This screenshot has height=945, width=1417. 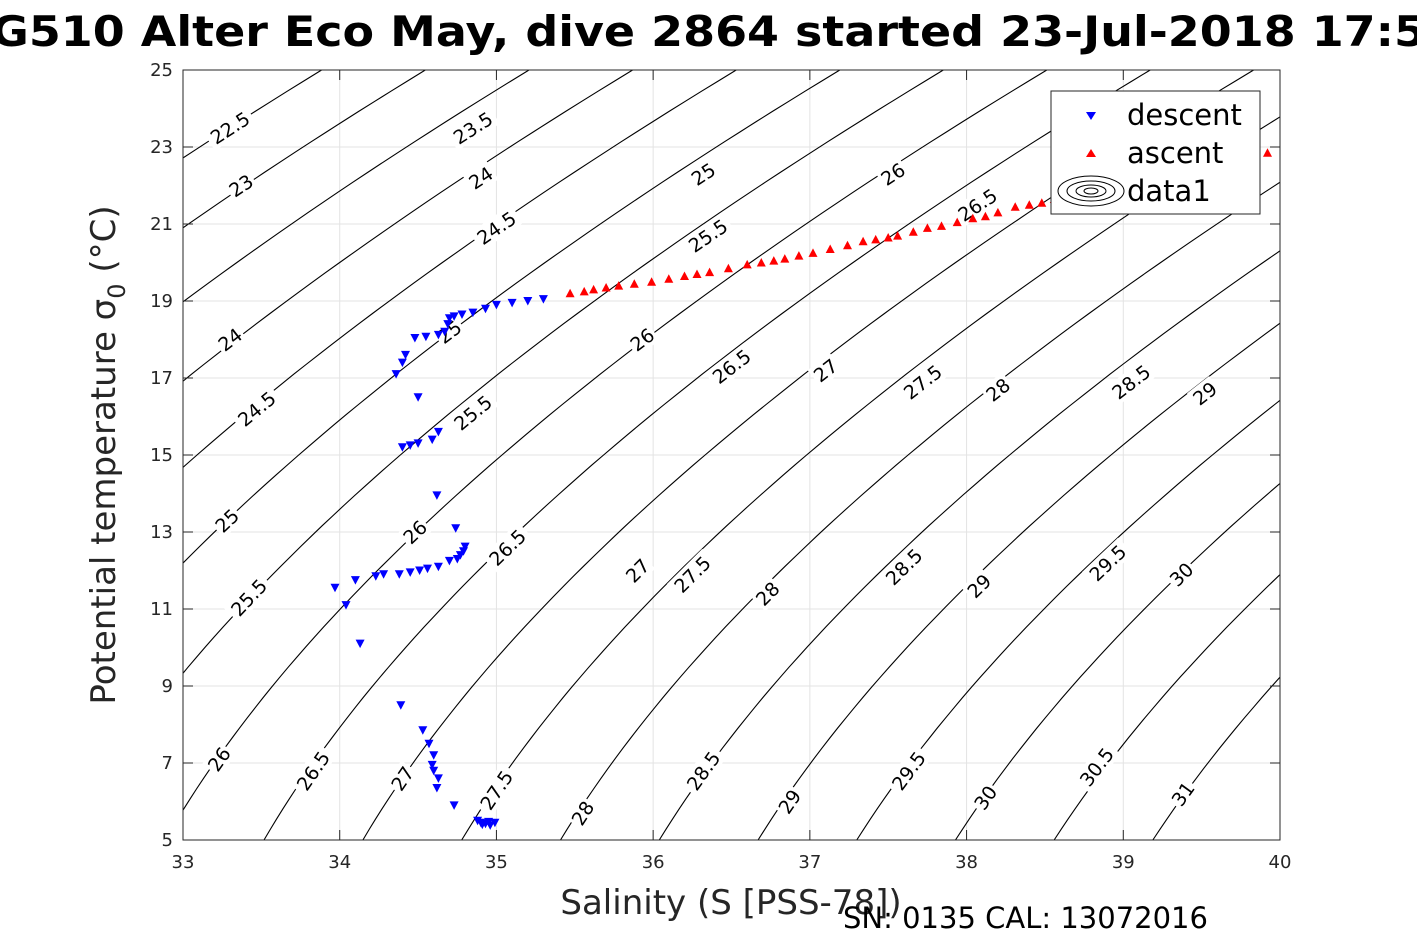 What do you see at coordinates (161, 224) in the screenshot?
I see `y-tick-label: 21` at bounding box center [161, 224].